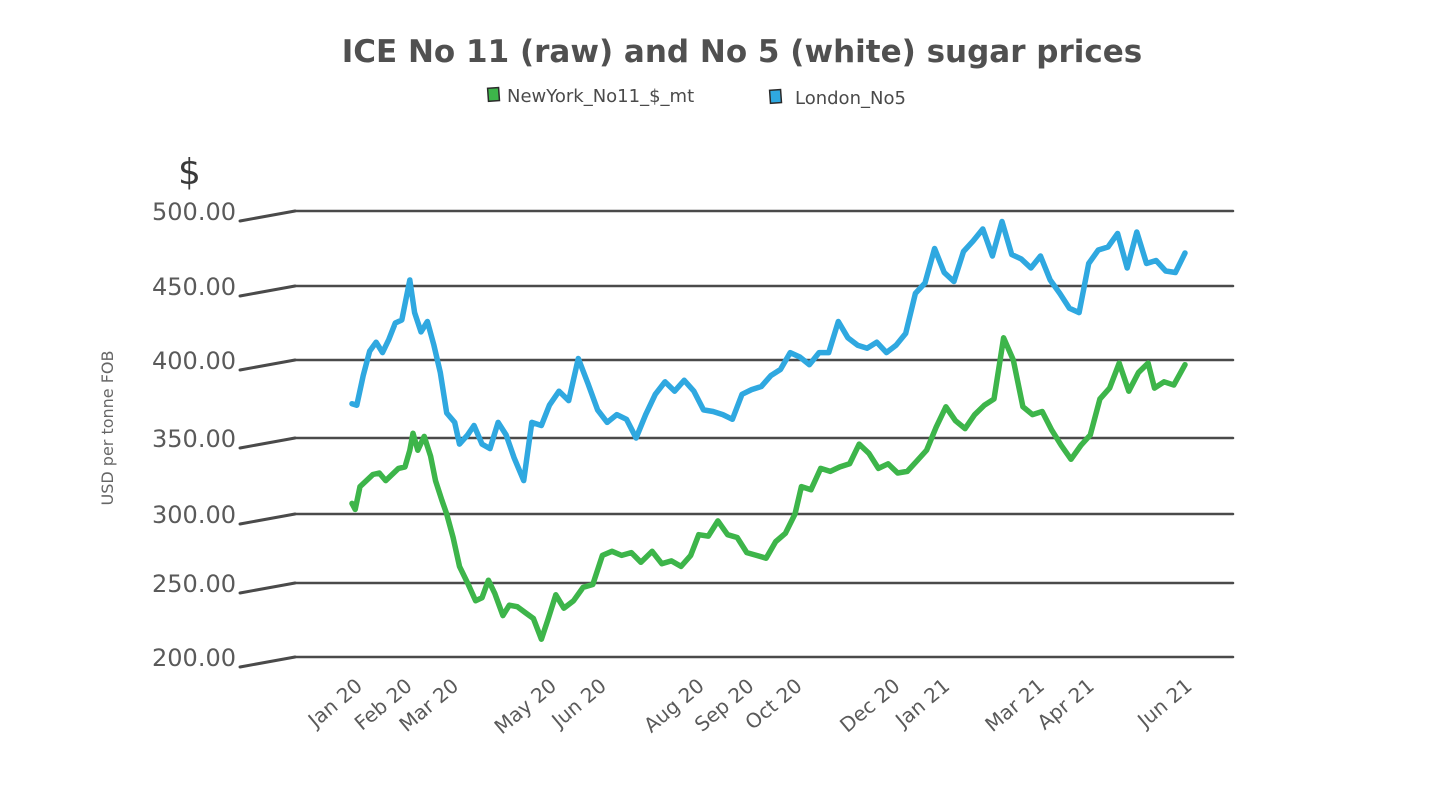  Describe the element at coordinates (194, 212) in the screenshot. I see `y-tick-label: 500.00` at that location.